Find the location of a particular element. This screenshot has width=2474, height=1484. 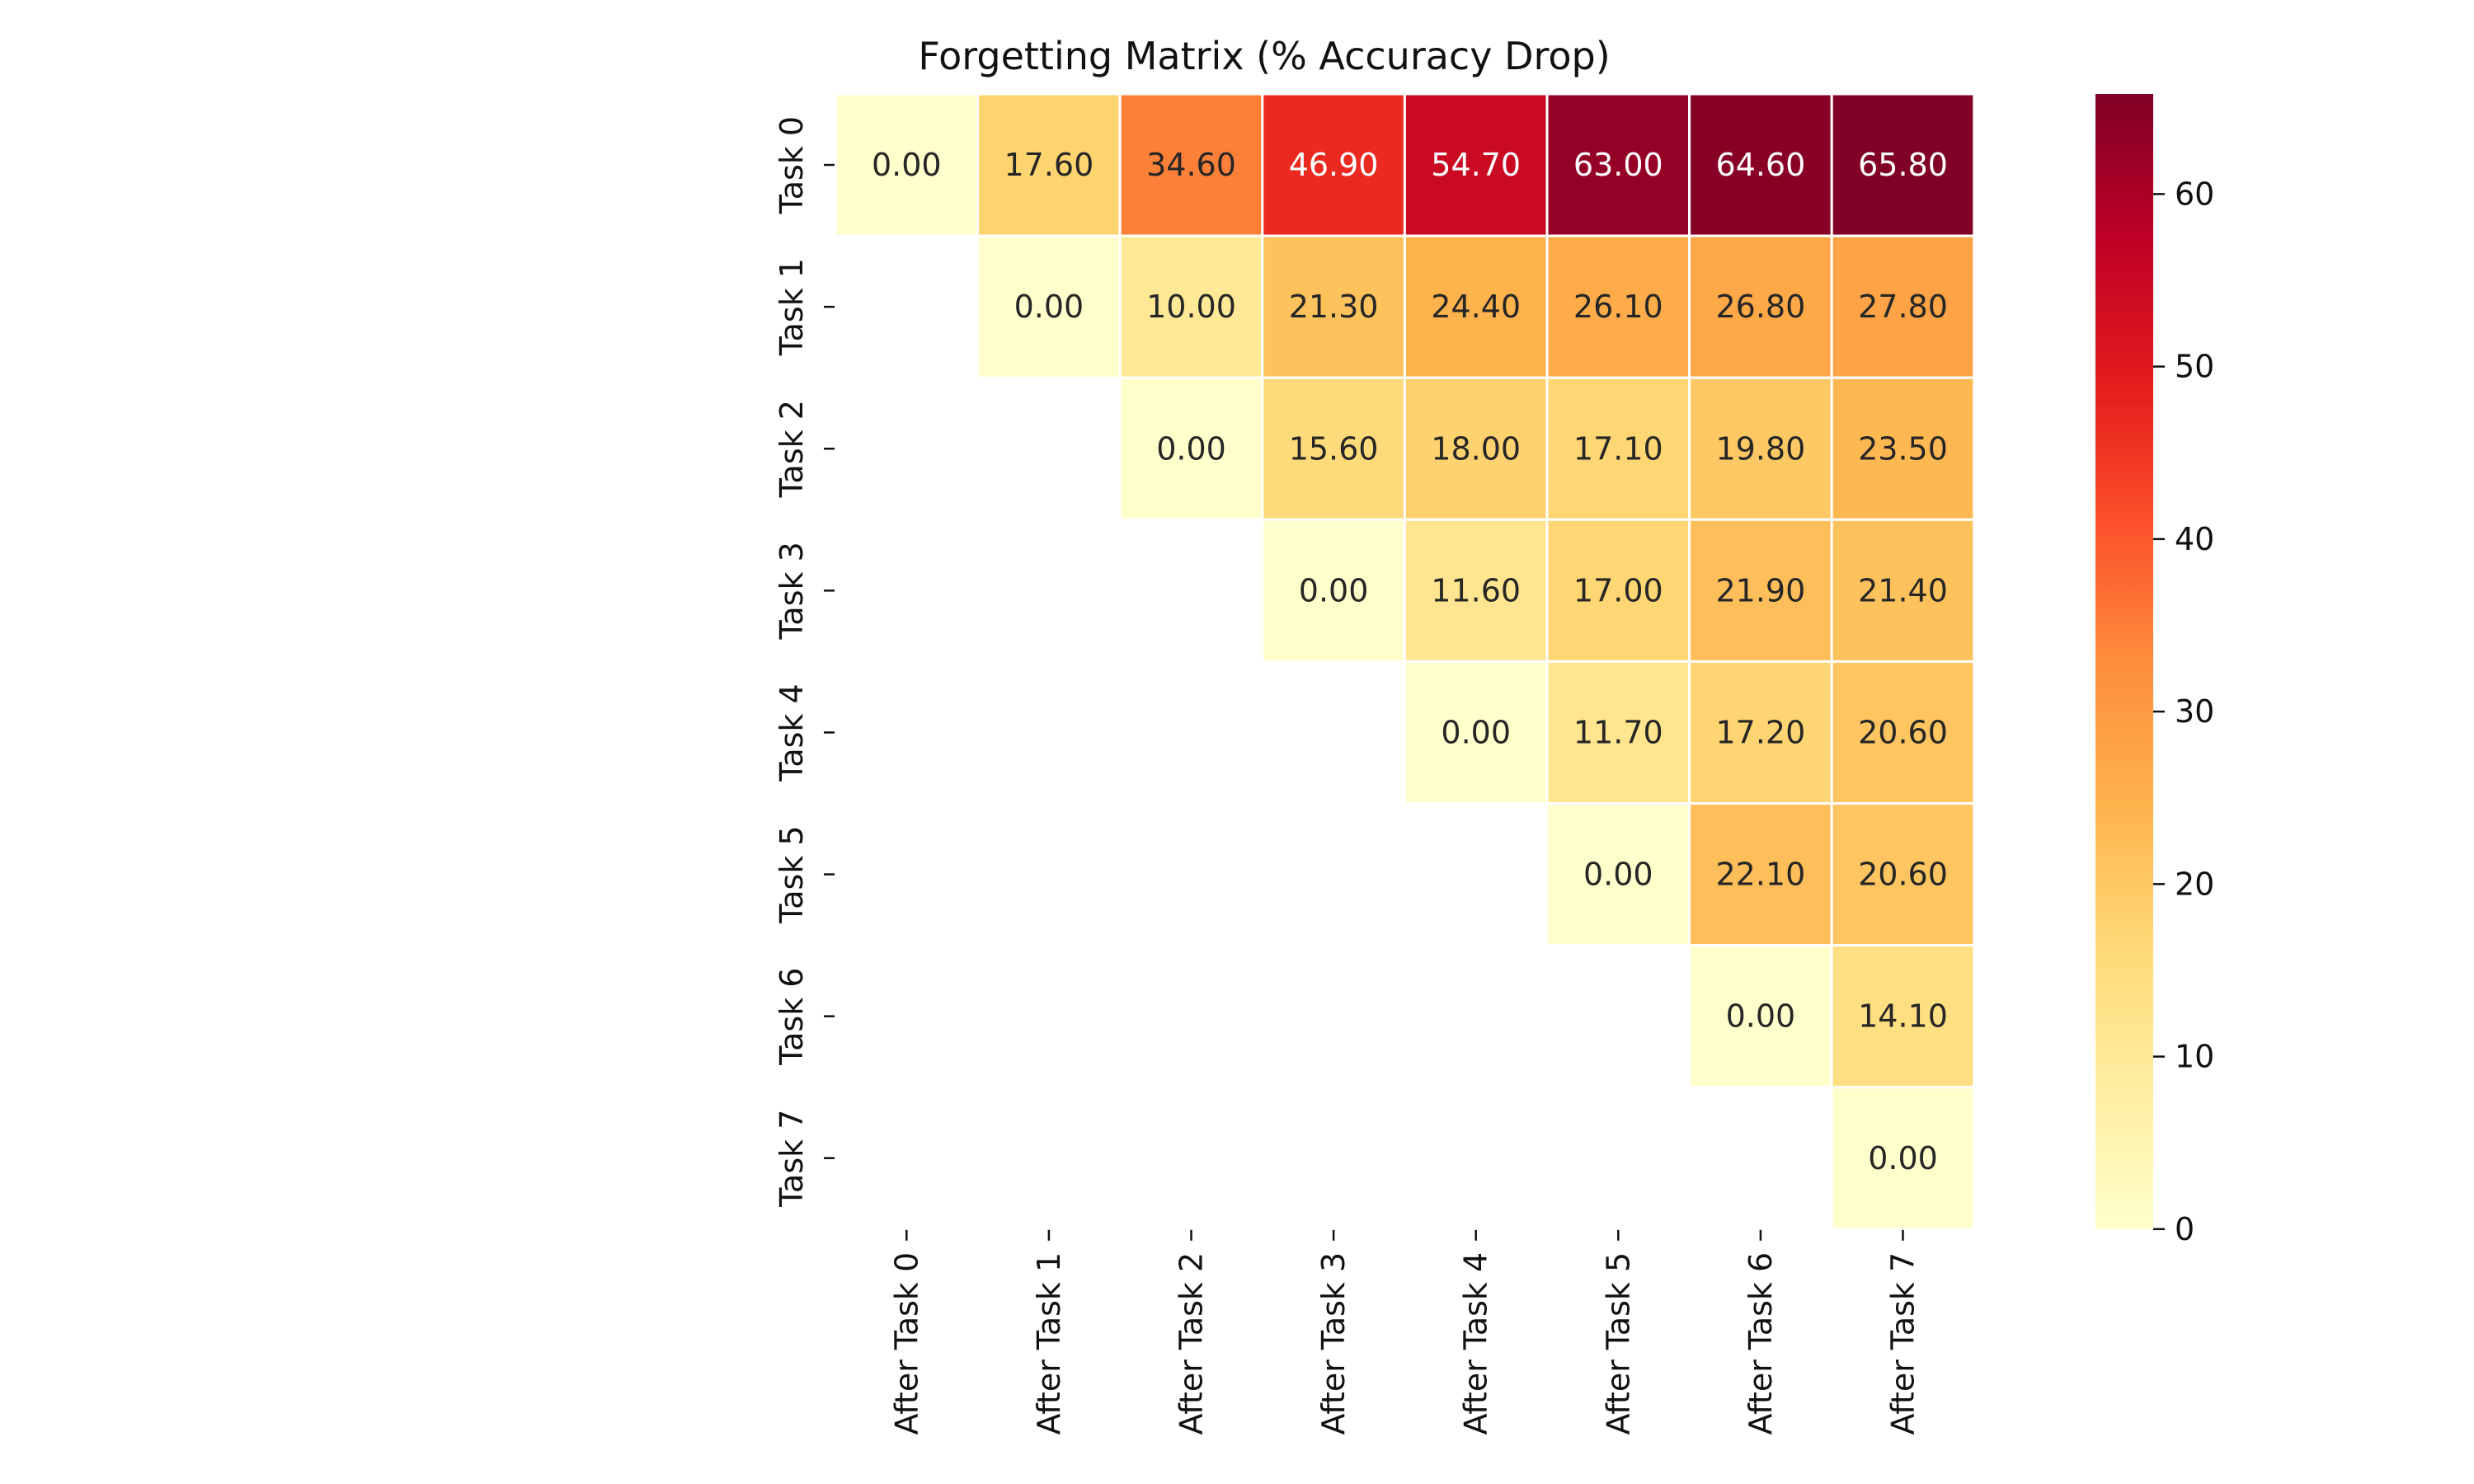

cell-value-label: 18.00 is located at coordinates (1476, 449).